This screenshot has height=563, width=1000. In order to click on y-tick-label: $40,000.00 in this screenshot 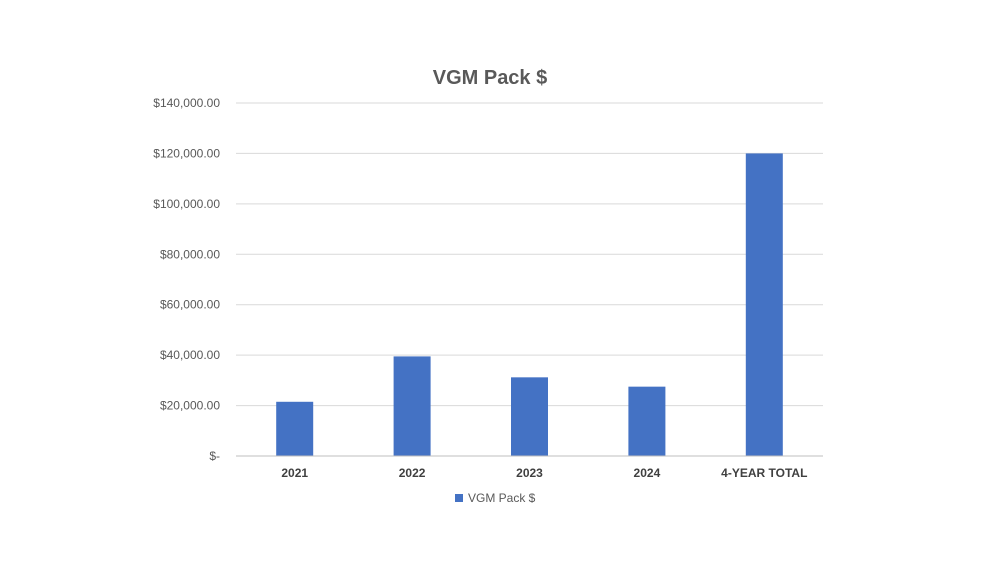, I will do `click(190, 355)`.